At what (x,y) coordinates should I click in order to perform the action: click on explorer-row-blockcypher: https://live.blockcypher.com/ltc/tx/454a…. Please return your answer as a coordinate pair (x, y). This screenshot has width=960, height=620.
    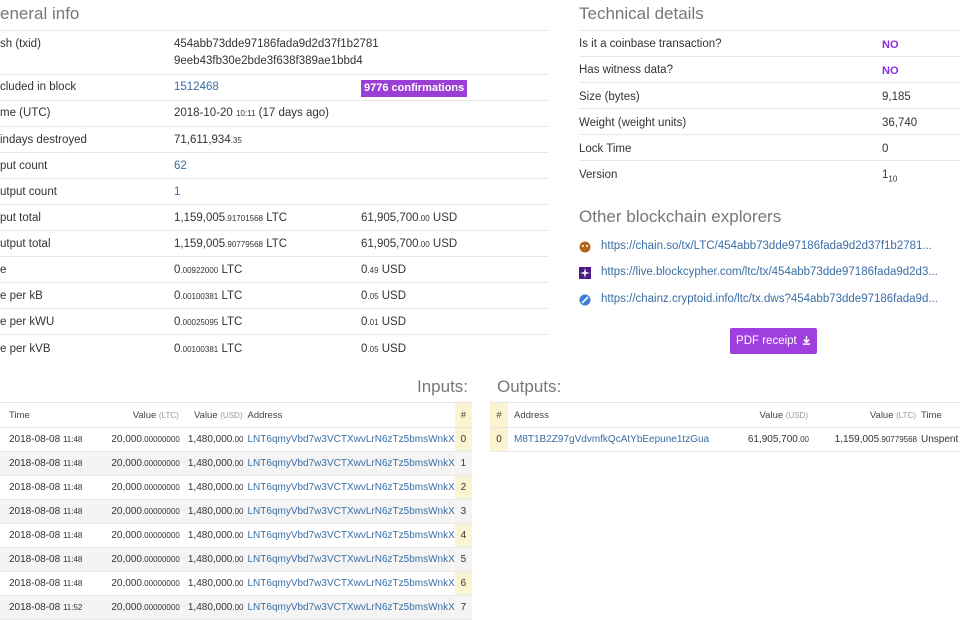
    Looking at the image, I should click on (769, 274).